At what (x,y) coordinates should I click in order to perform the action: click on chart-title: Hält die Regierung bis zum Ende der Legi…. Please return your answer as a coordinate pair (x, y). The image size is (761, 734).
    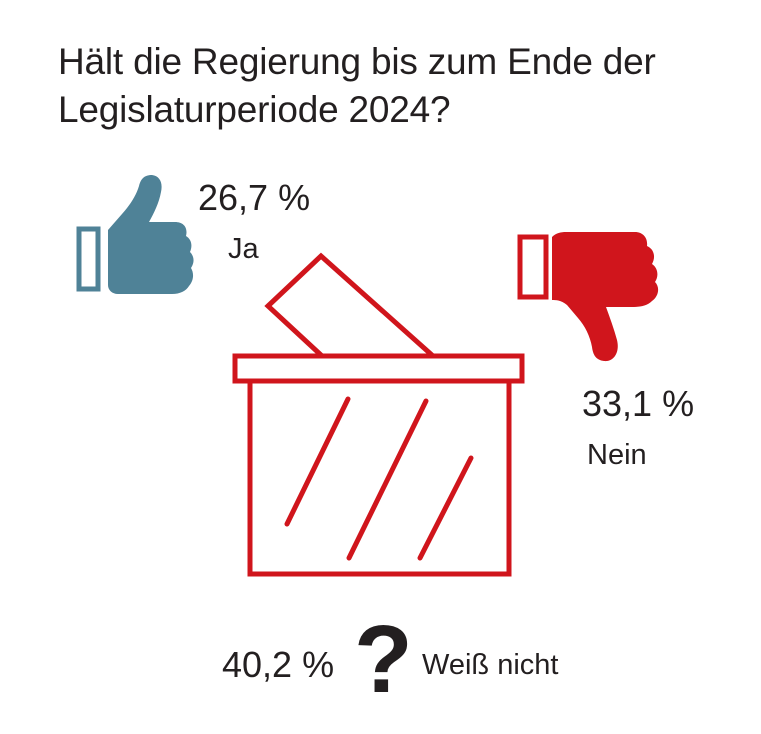
    Looking at the image, I should click on (398, 86).